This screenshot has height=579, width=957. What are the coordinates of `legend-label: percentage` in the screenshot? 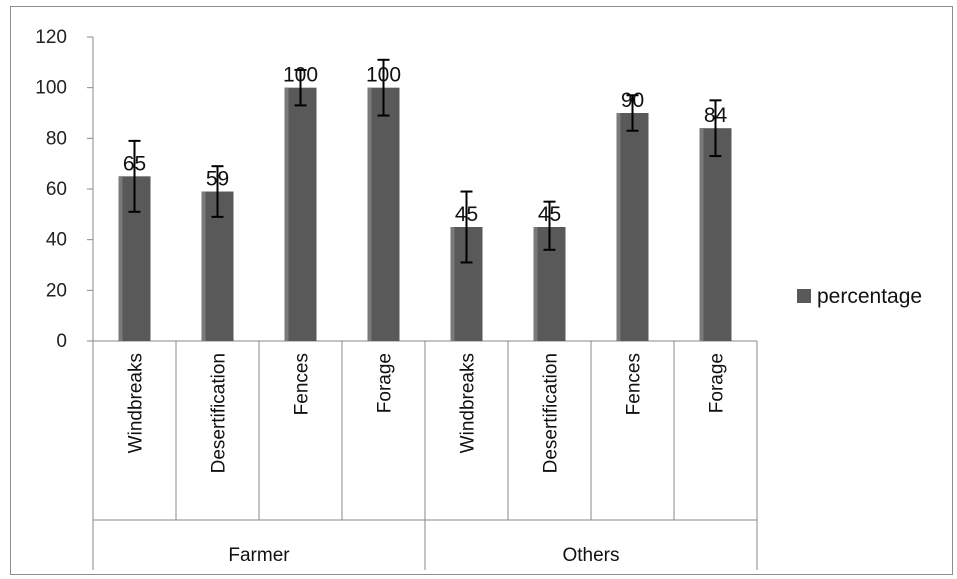 It's located at (869, 296).